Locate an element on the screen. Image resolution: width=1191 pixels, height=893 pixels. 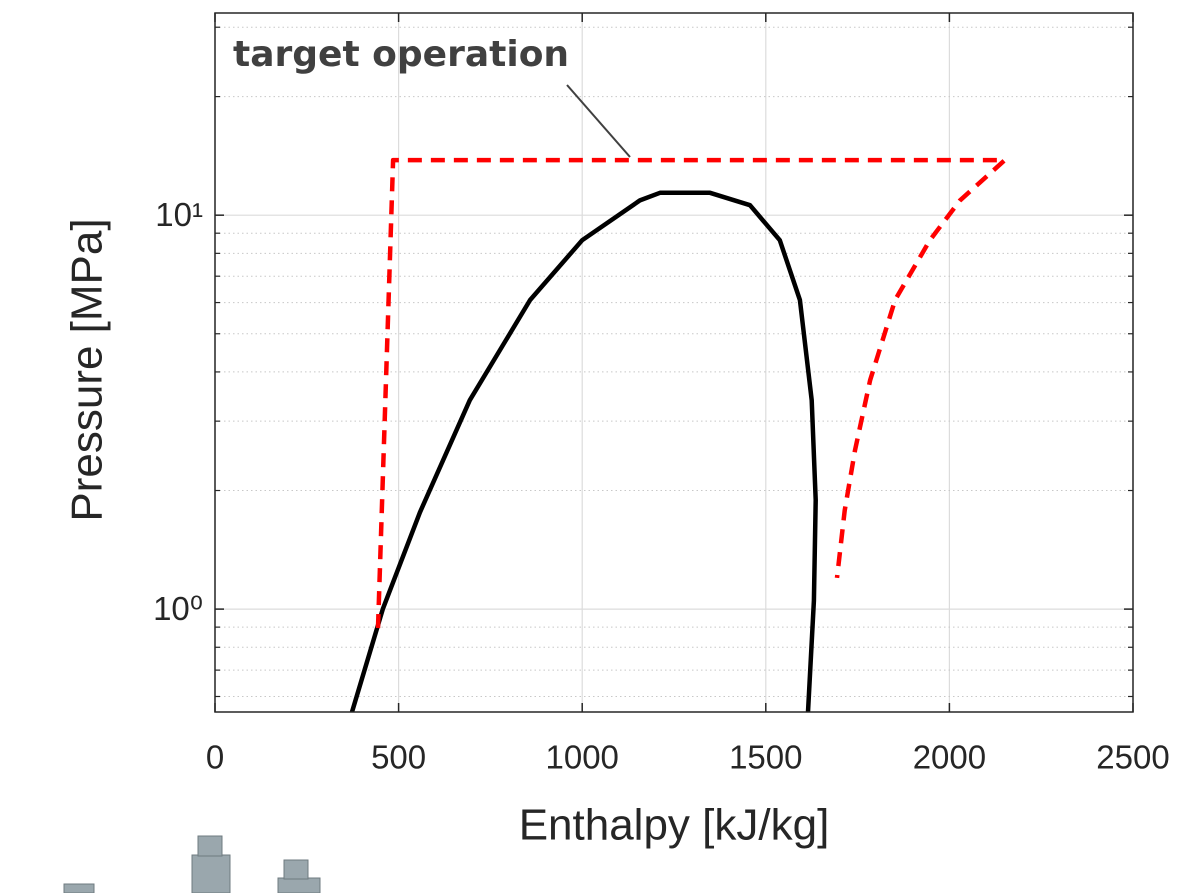
annotation-leader is located at coordinates (598, 121).